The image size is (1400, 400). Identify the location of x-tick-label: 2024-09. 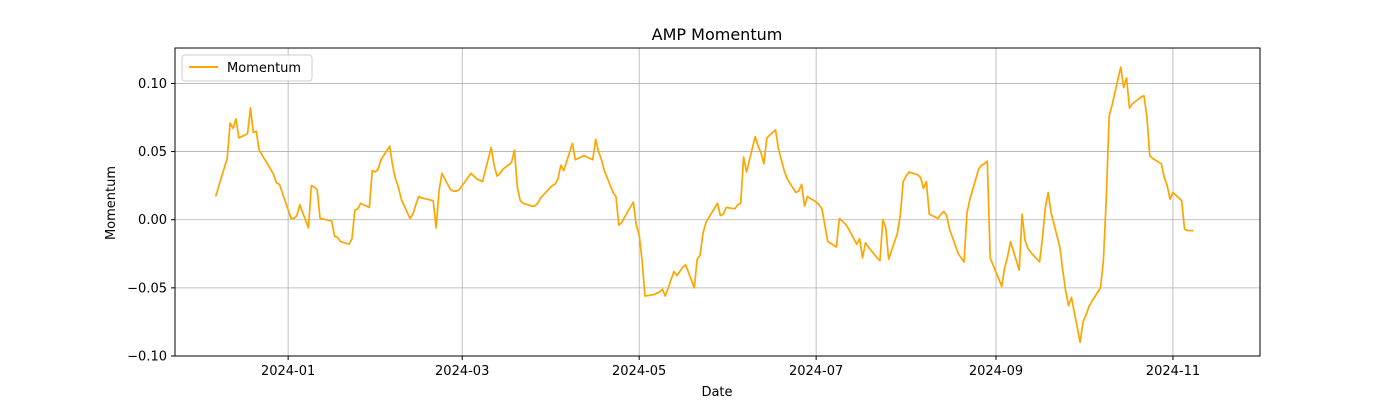
(996, 371).